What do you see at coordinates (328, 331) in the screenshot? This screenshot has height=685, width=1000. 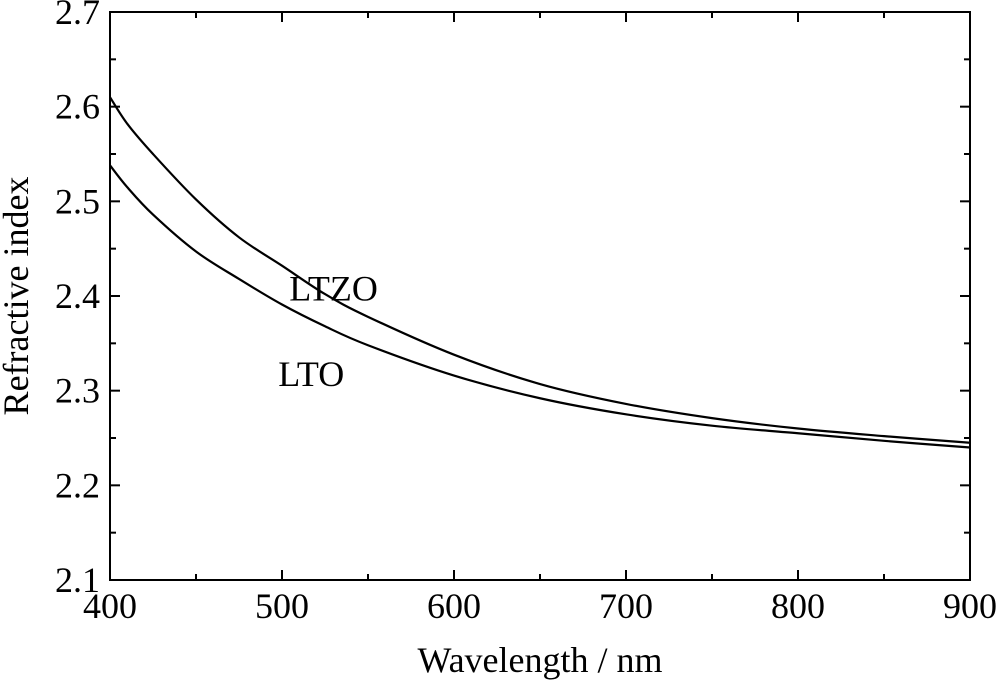 I see `series-labels: LTZO LTO` at bounding box center [328, 331].